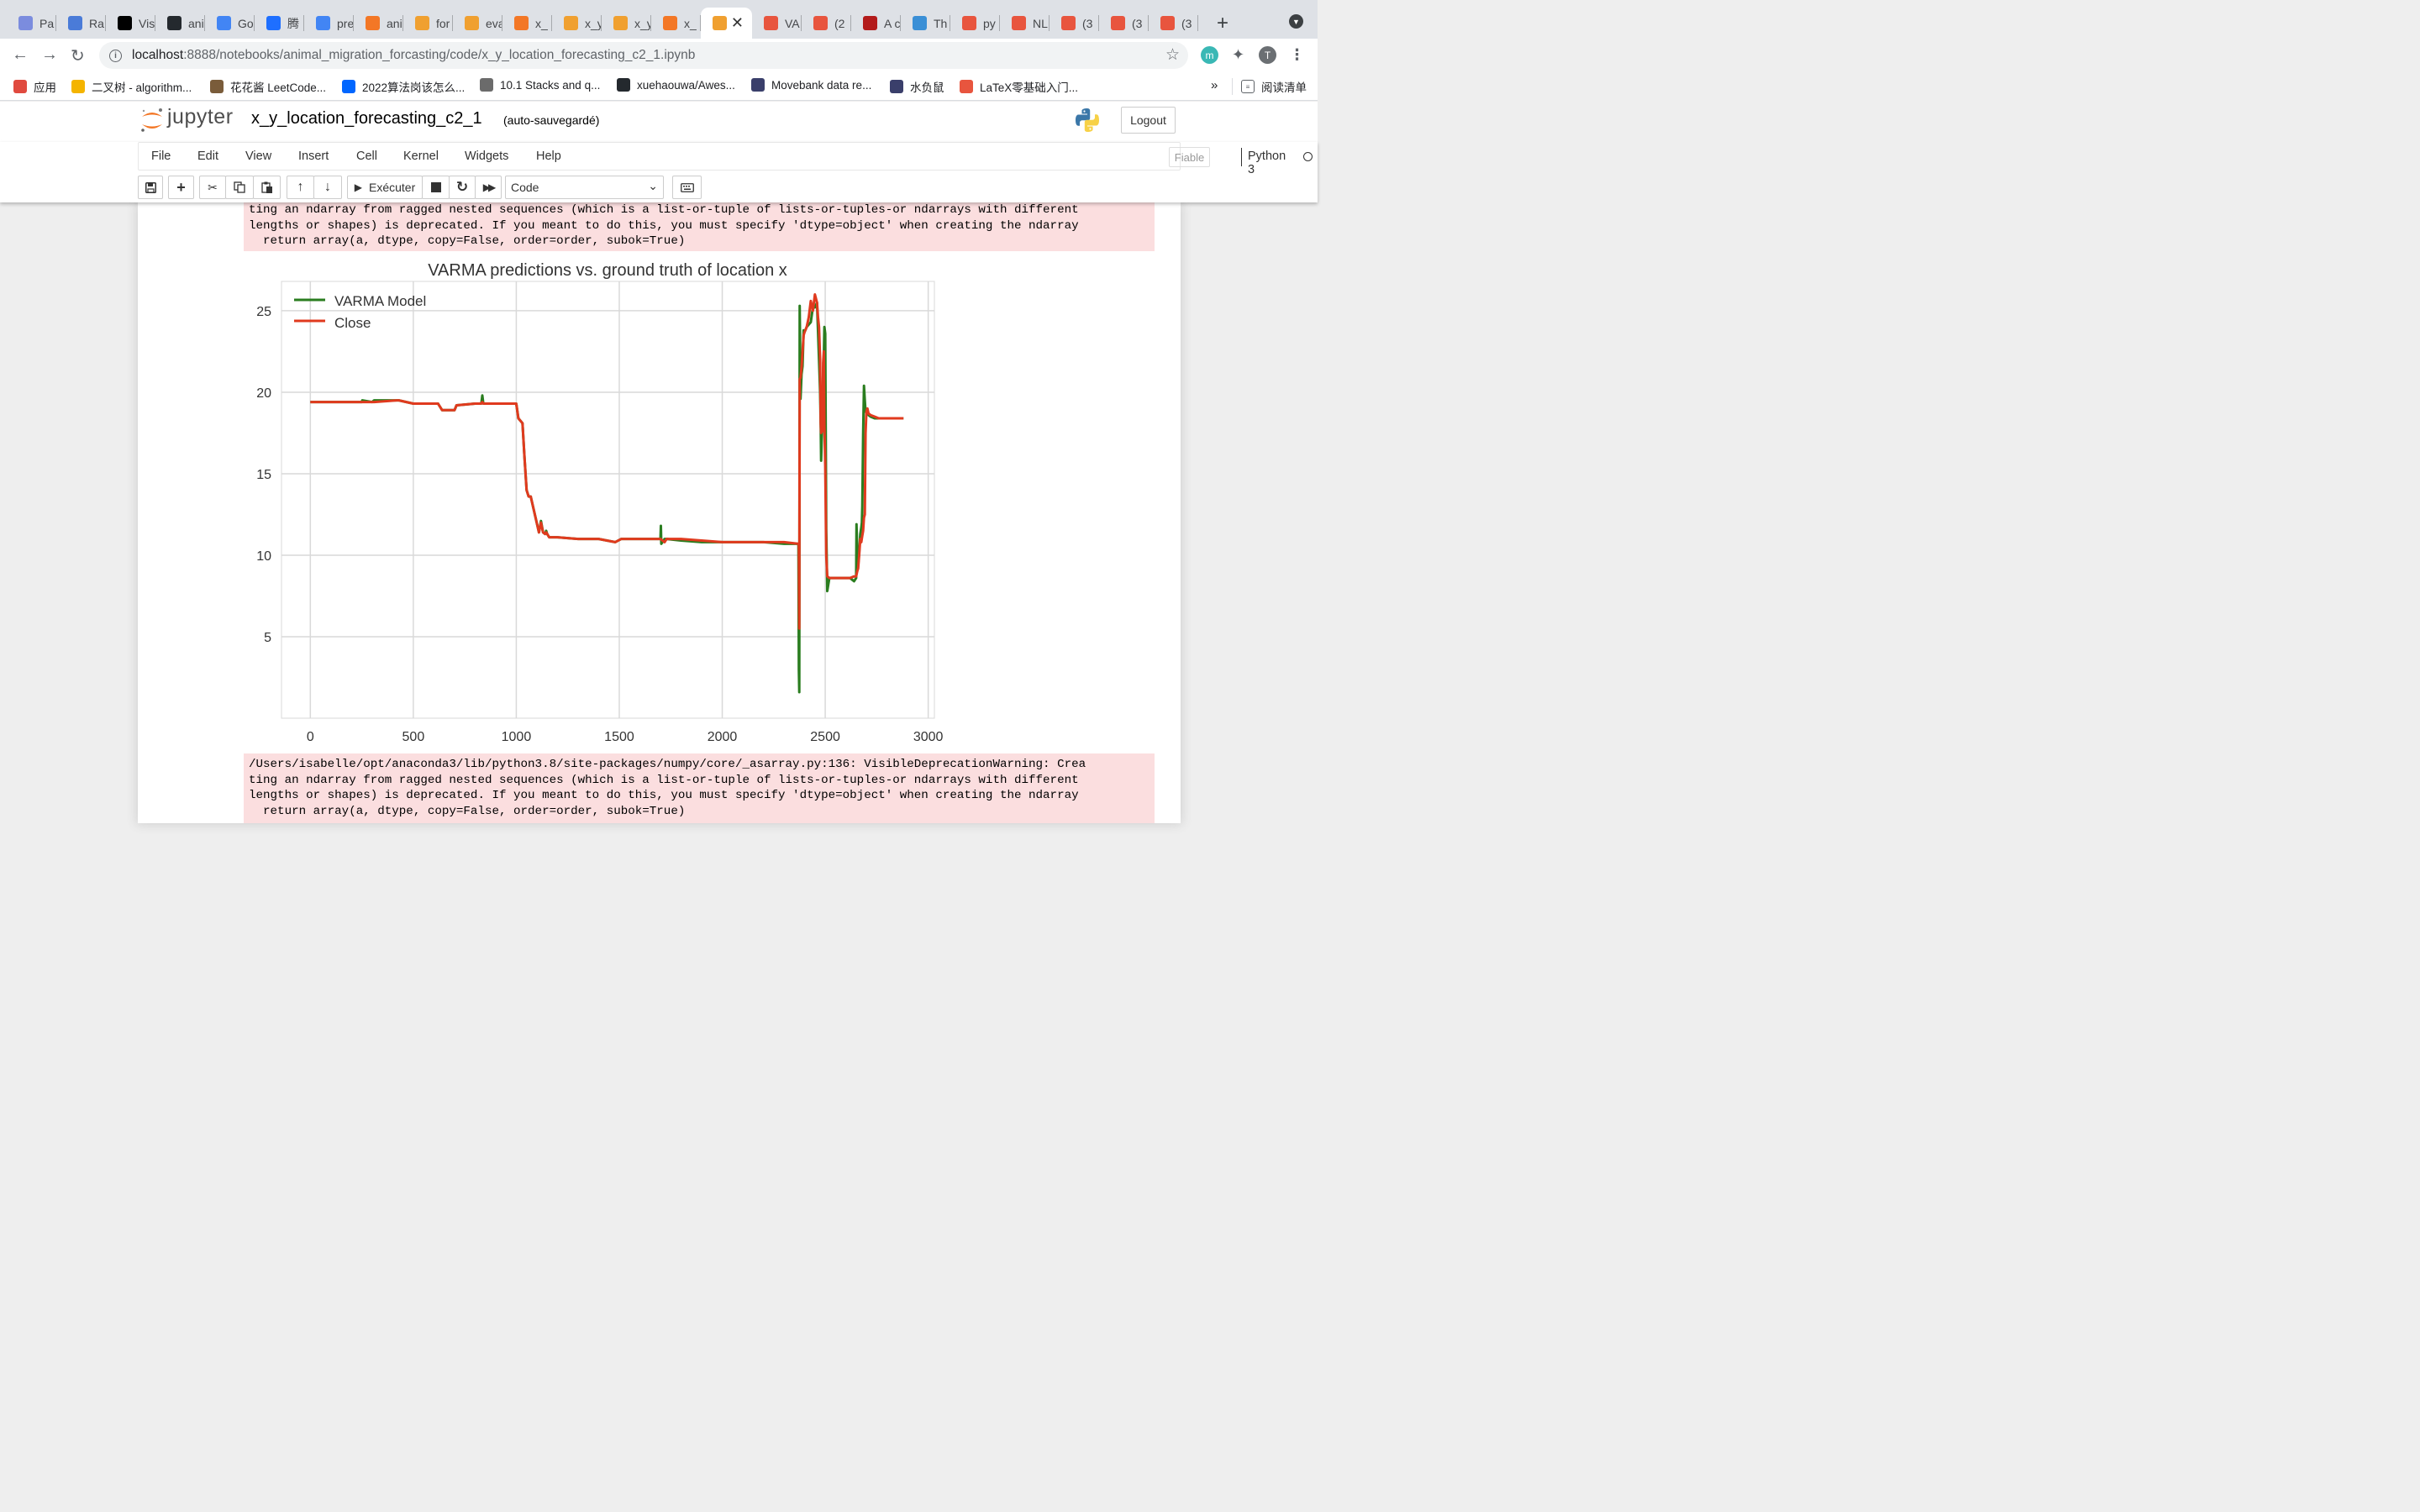 The image size is (2420, 1512). What do you see at coordinates (200, 117) in the screenshot?
I see `jupyter-wordmark: jupyter` at bounding box center [200, 117].